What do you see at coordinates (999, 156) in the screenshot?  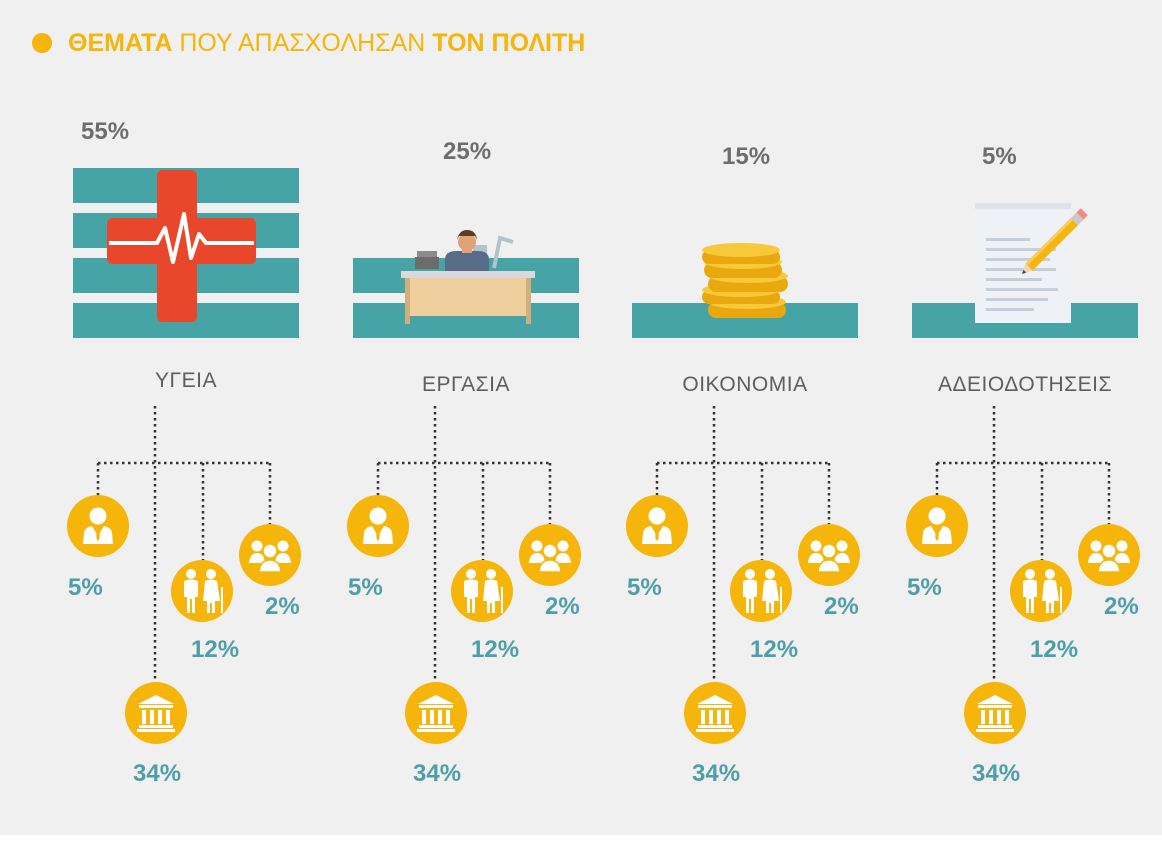 I see `category-percent-label: 5%` at bounding box center [999, 156].